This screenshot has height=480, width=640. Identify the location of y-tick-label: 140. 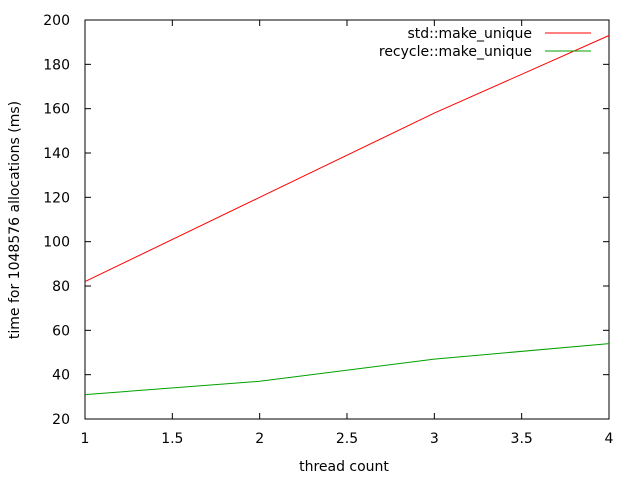
(56, 154).